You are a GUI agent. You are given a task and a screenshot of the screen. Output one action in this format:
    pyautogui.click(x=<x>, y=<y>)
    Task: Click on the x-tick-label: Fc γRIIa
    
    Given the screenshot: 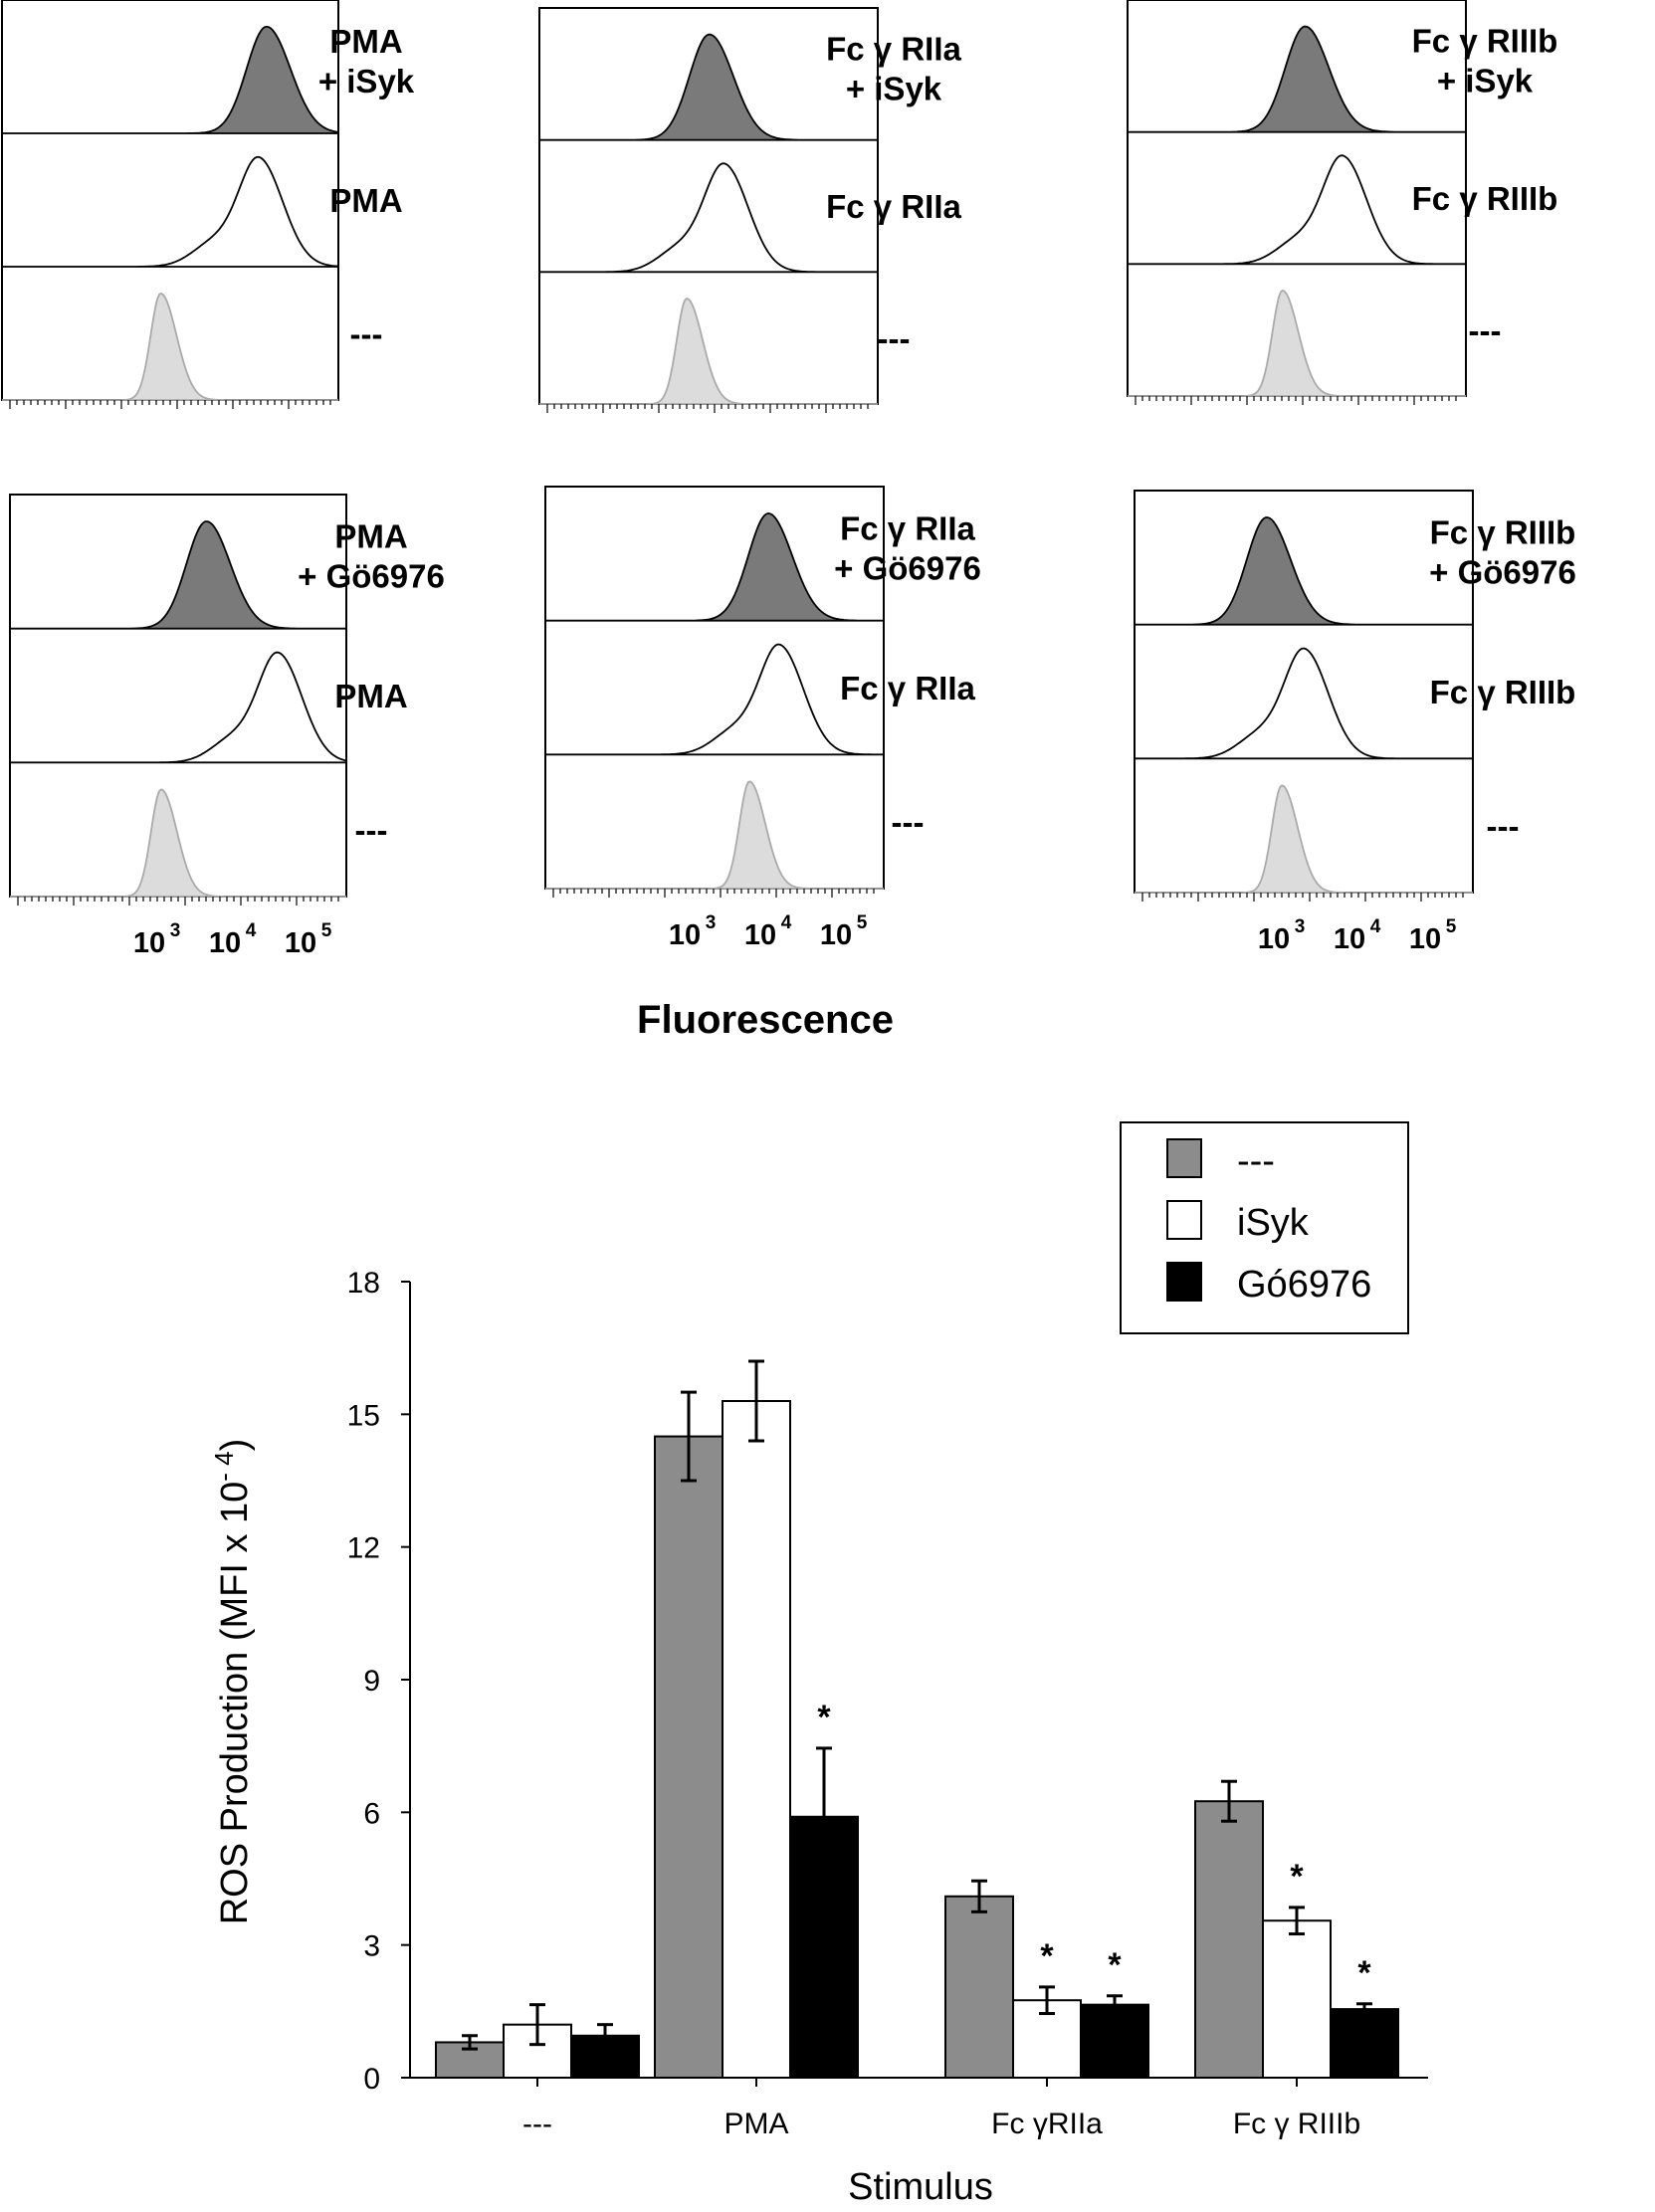 What is the action you would take?
    pyautogui.click(x=1047, y=2124)
    